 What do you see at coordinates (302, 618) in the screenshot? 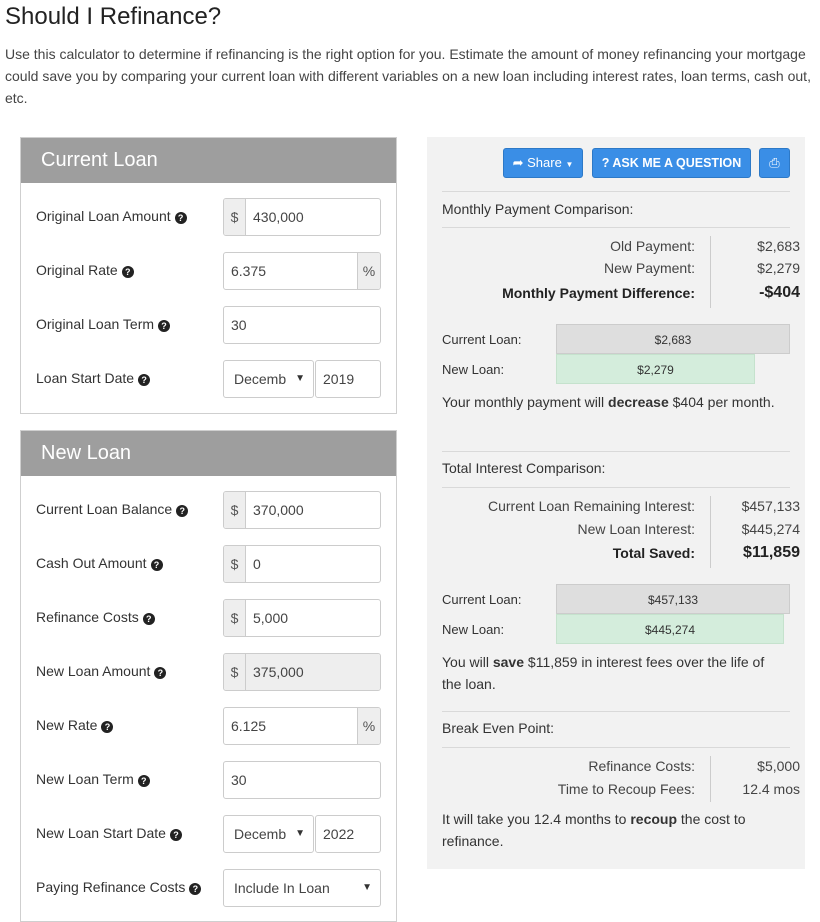
I see `refinance-costs-input: $ 5,000` at bounding box center [302, 618].